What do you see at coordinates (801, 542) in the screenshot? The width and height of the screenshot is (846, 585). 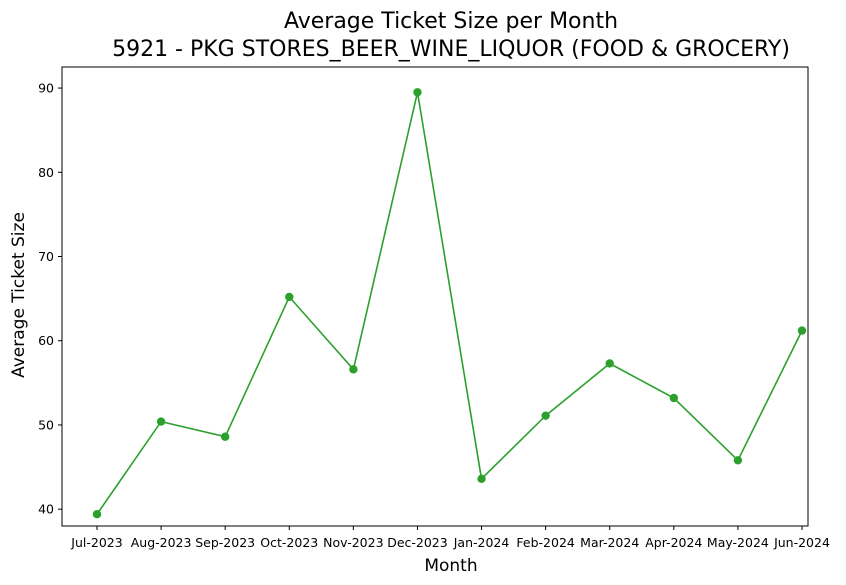 I see `x-tick-label: Jun-2024` at bounding box center [801, 542].